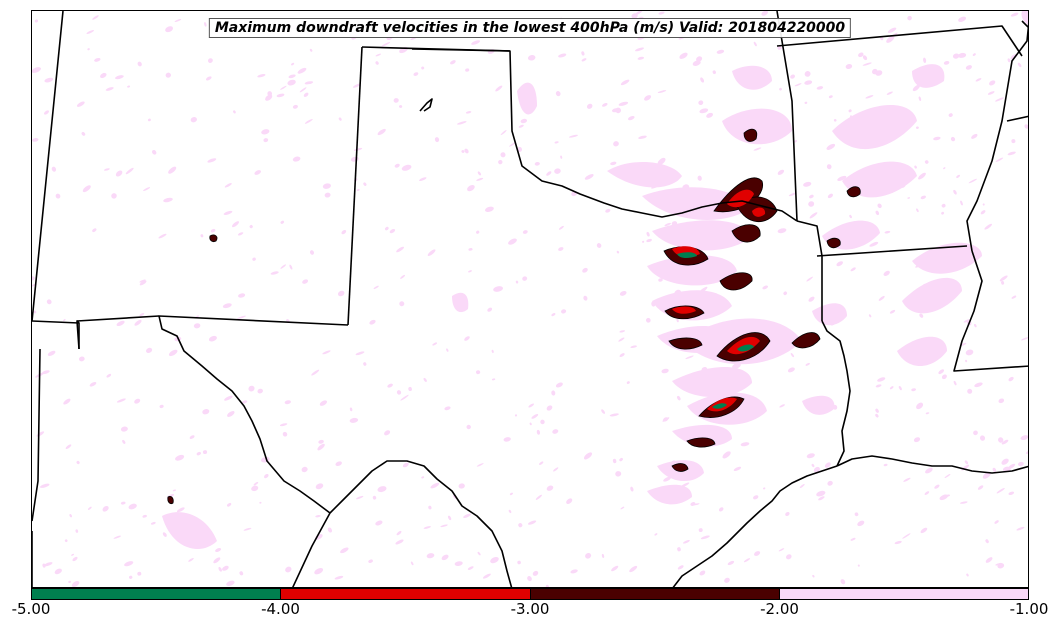  I want to click on colorbar-tick-2: -4.00, so click(280, 609).